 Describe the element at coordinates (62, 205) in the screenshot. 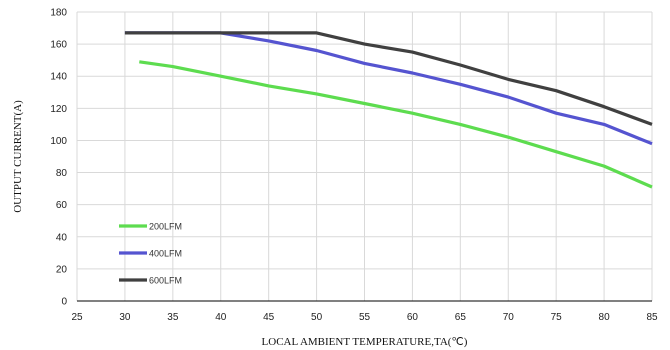

I see `y-tick-label: 60` at that location.